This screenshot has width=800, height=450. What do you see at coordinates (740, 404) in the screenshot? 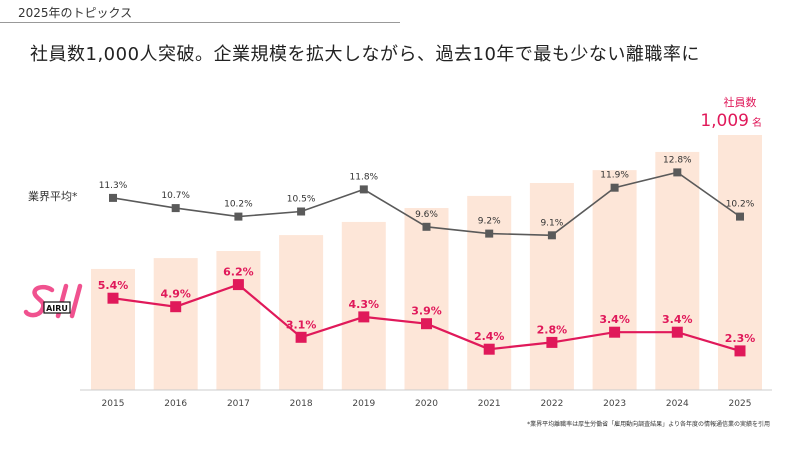
I see `x-tick-label: 2025` at bounding box center [740, 404].